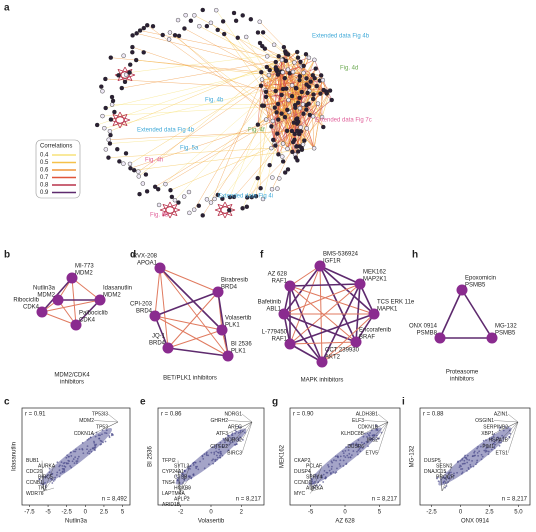  I want to click on node-name: CPI-203, so click(141, 305).